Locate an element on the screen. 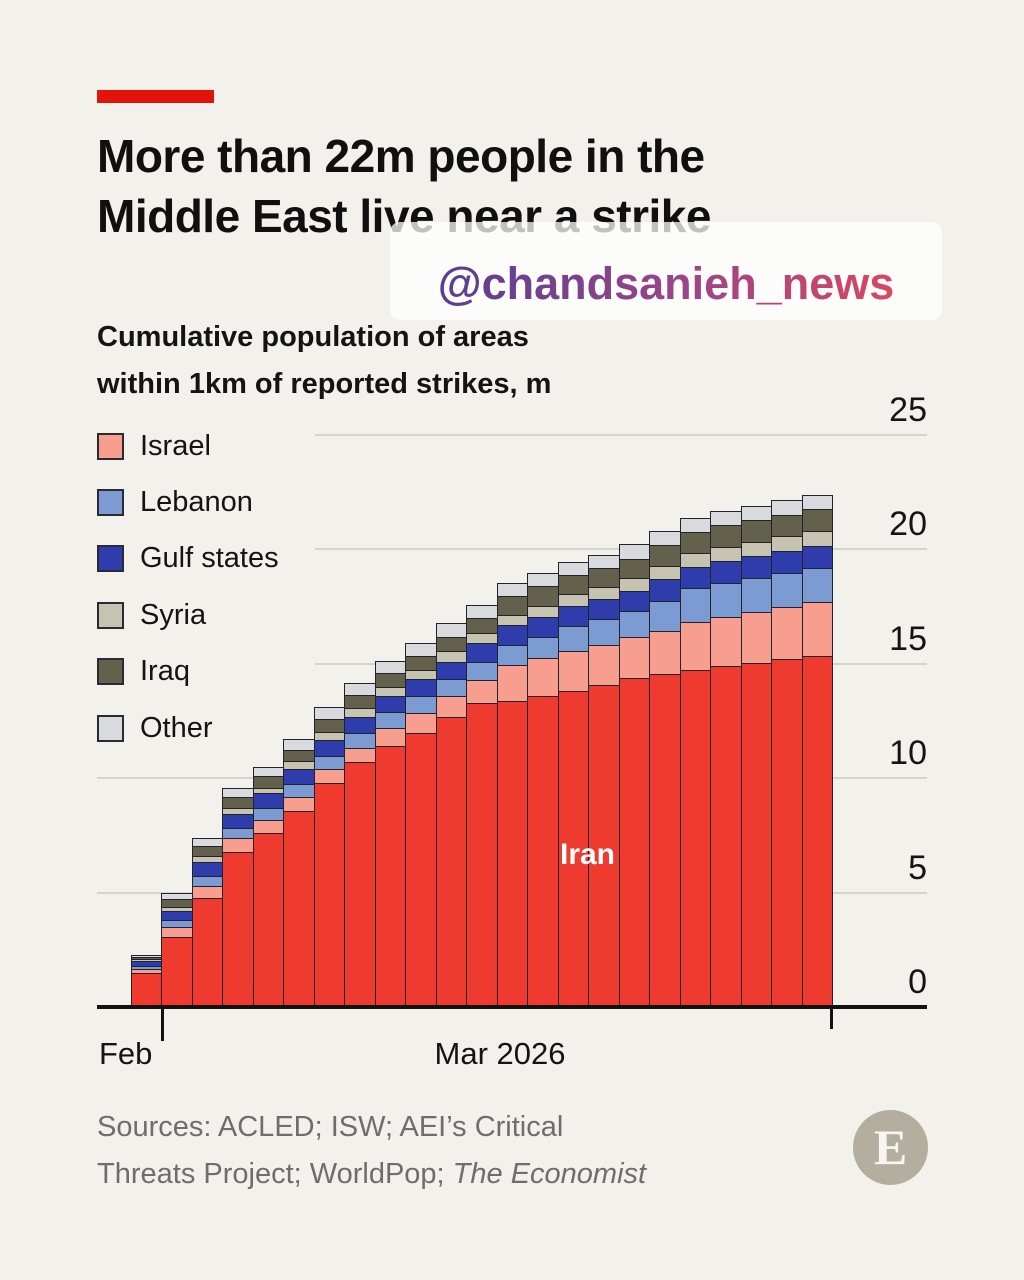 This screenshot has width=1024, height=1280. legend-item-israel: Israel is located at coordinates (154, 445).